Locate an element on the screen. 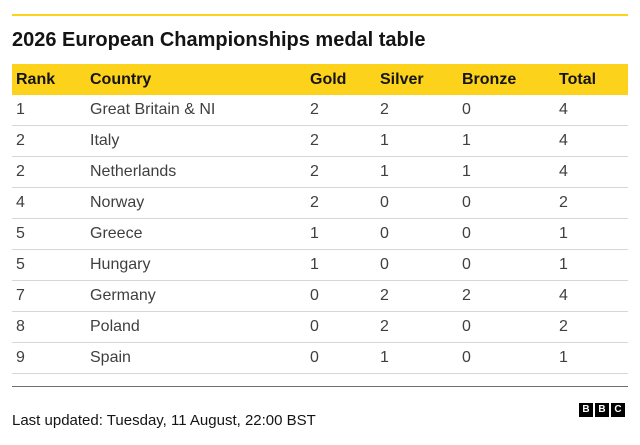 The width and height of the screenshot is (640, 445). bbc-logo-letter: C is located at coordinates (618, 410).